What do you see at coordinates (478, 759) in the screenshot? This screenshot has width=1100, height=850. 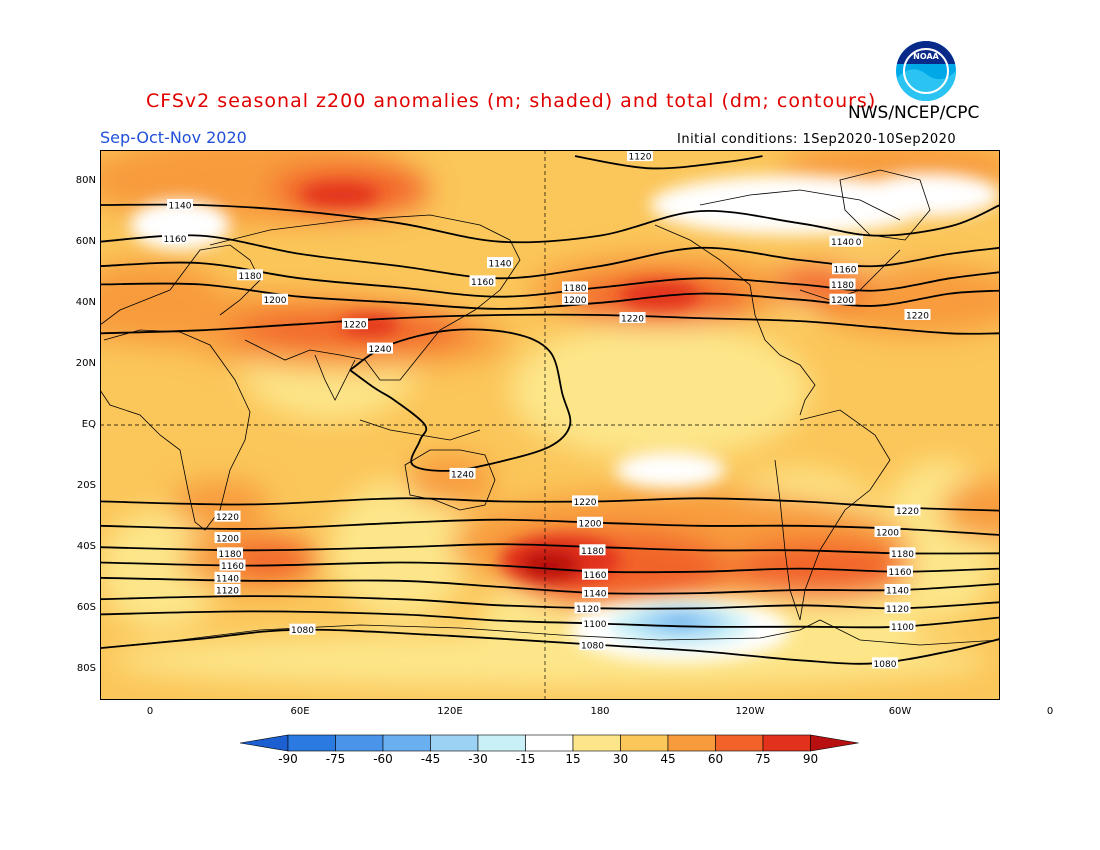 I see `colorbar-label: -30` at bounding box center [478, 759].